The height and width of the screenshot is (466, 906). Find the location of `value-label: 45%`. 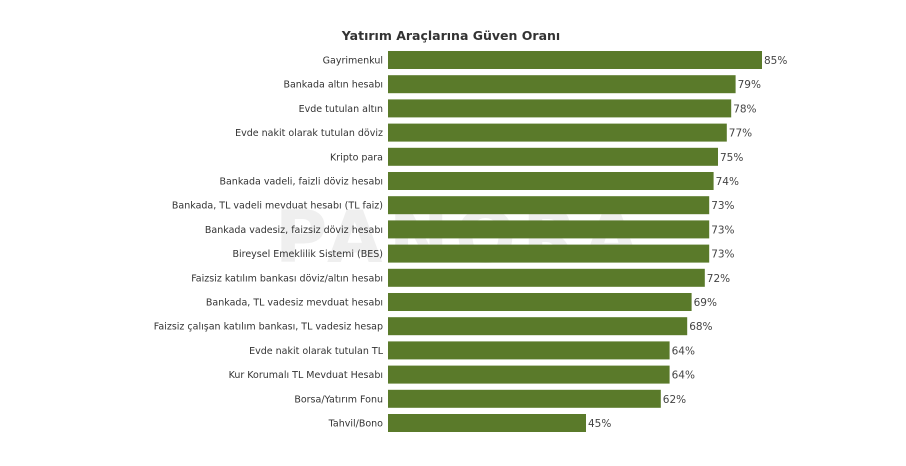

value-label: 45% is located at coordinates (599, 424).